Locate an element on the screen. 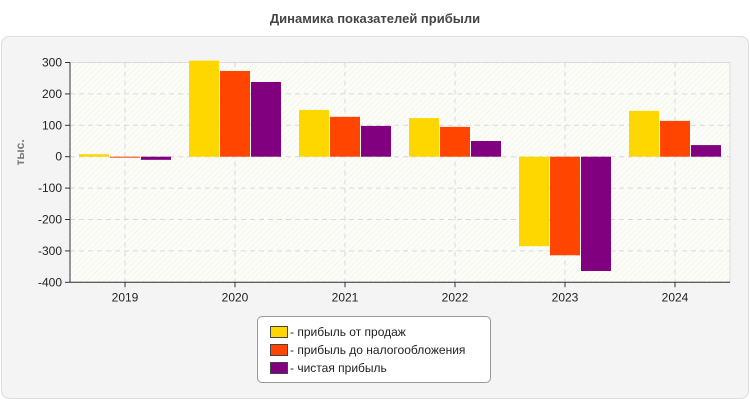 The image size is (750, 400). legend-item: - чистая прибыль is located at coordinates (328, 368).